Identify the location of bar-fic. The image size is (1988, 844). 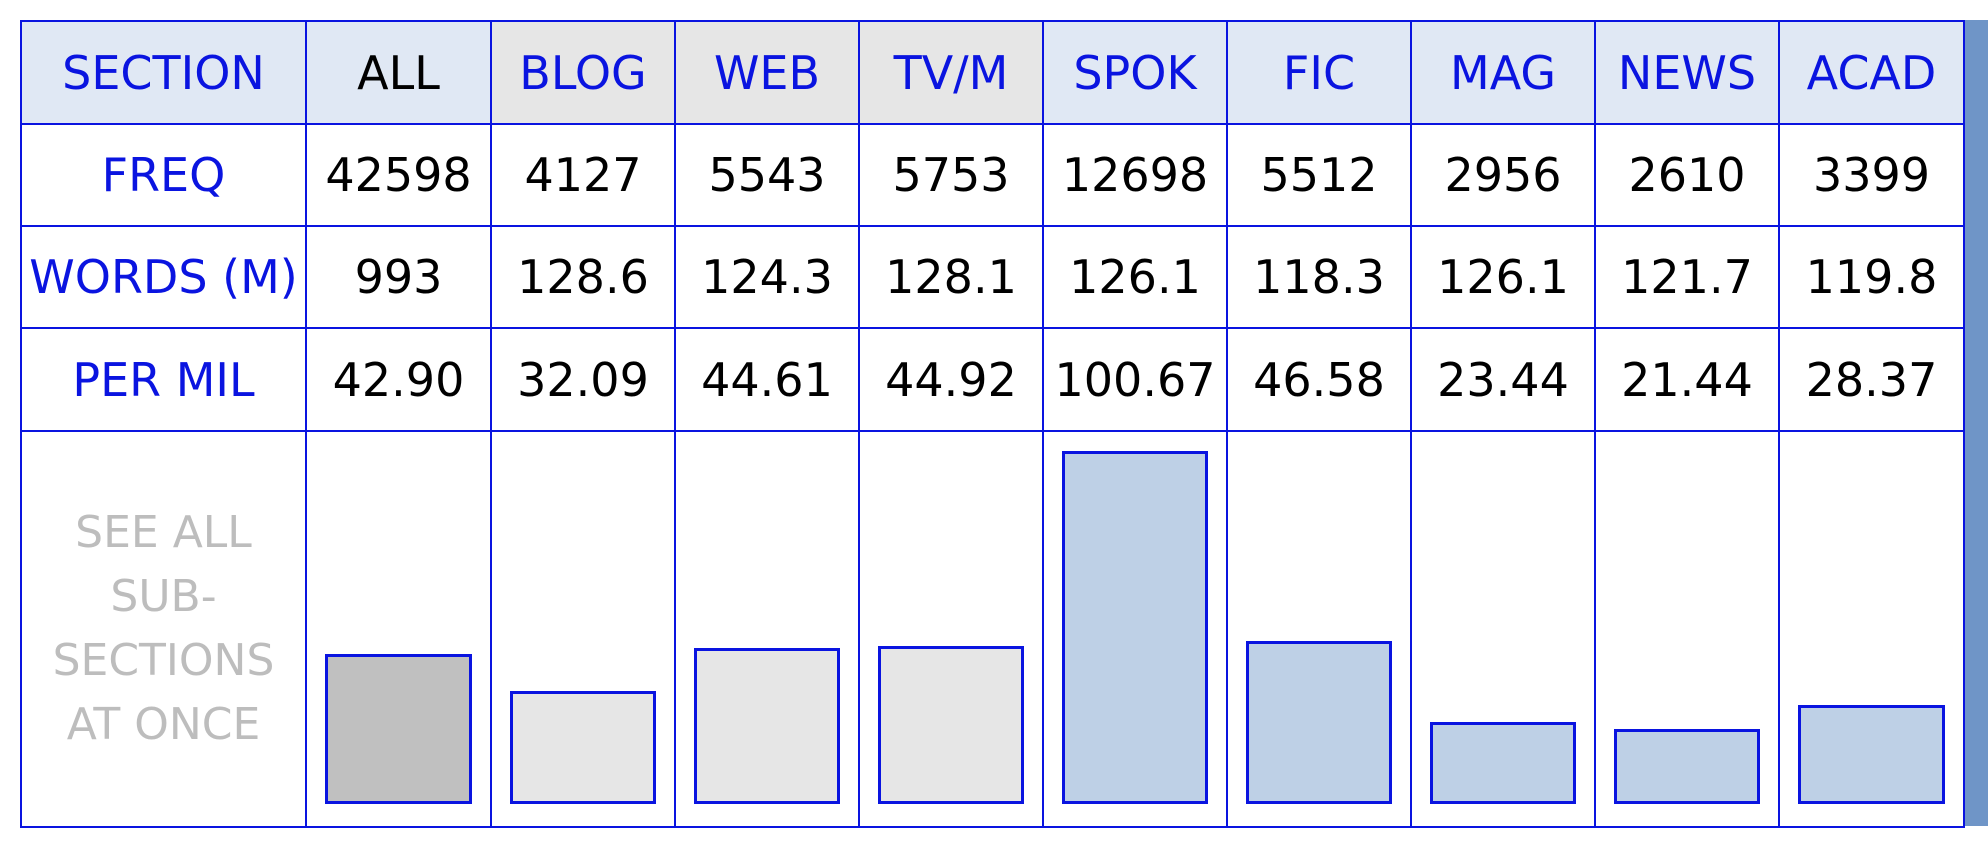
(1319, 722).